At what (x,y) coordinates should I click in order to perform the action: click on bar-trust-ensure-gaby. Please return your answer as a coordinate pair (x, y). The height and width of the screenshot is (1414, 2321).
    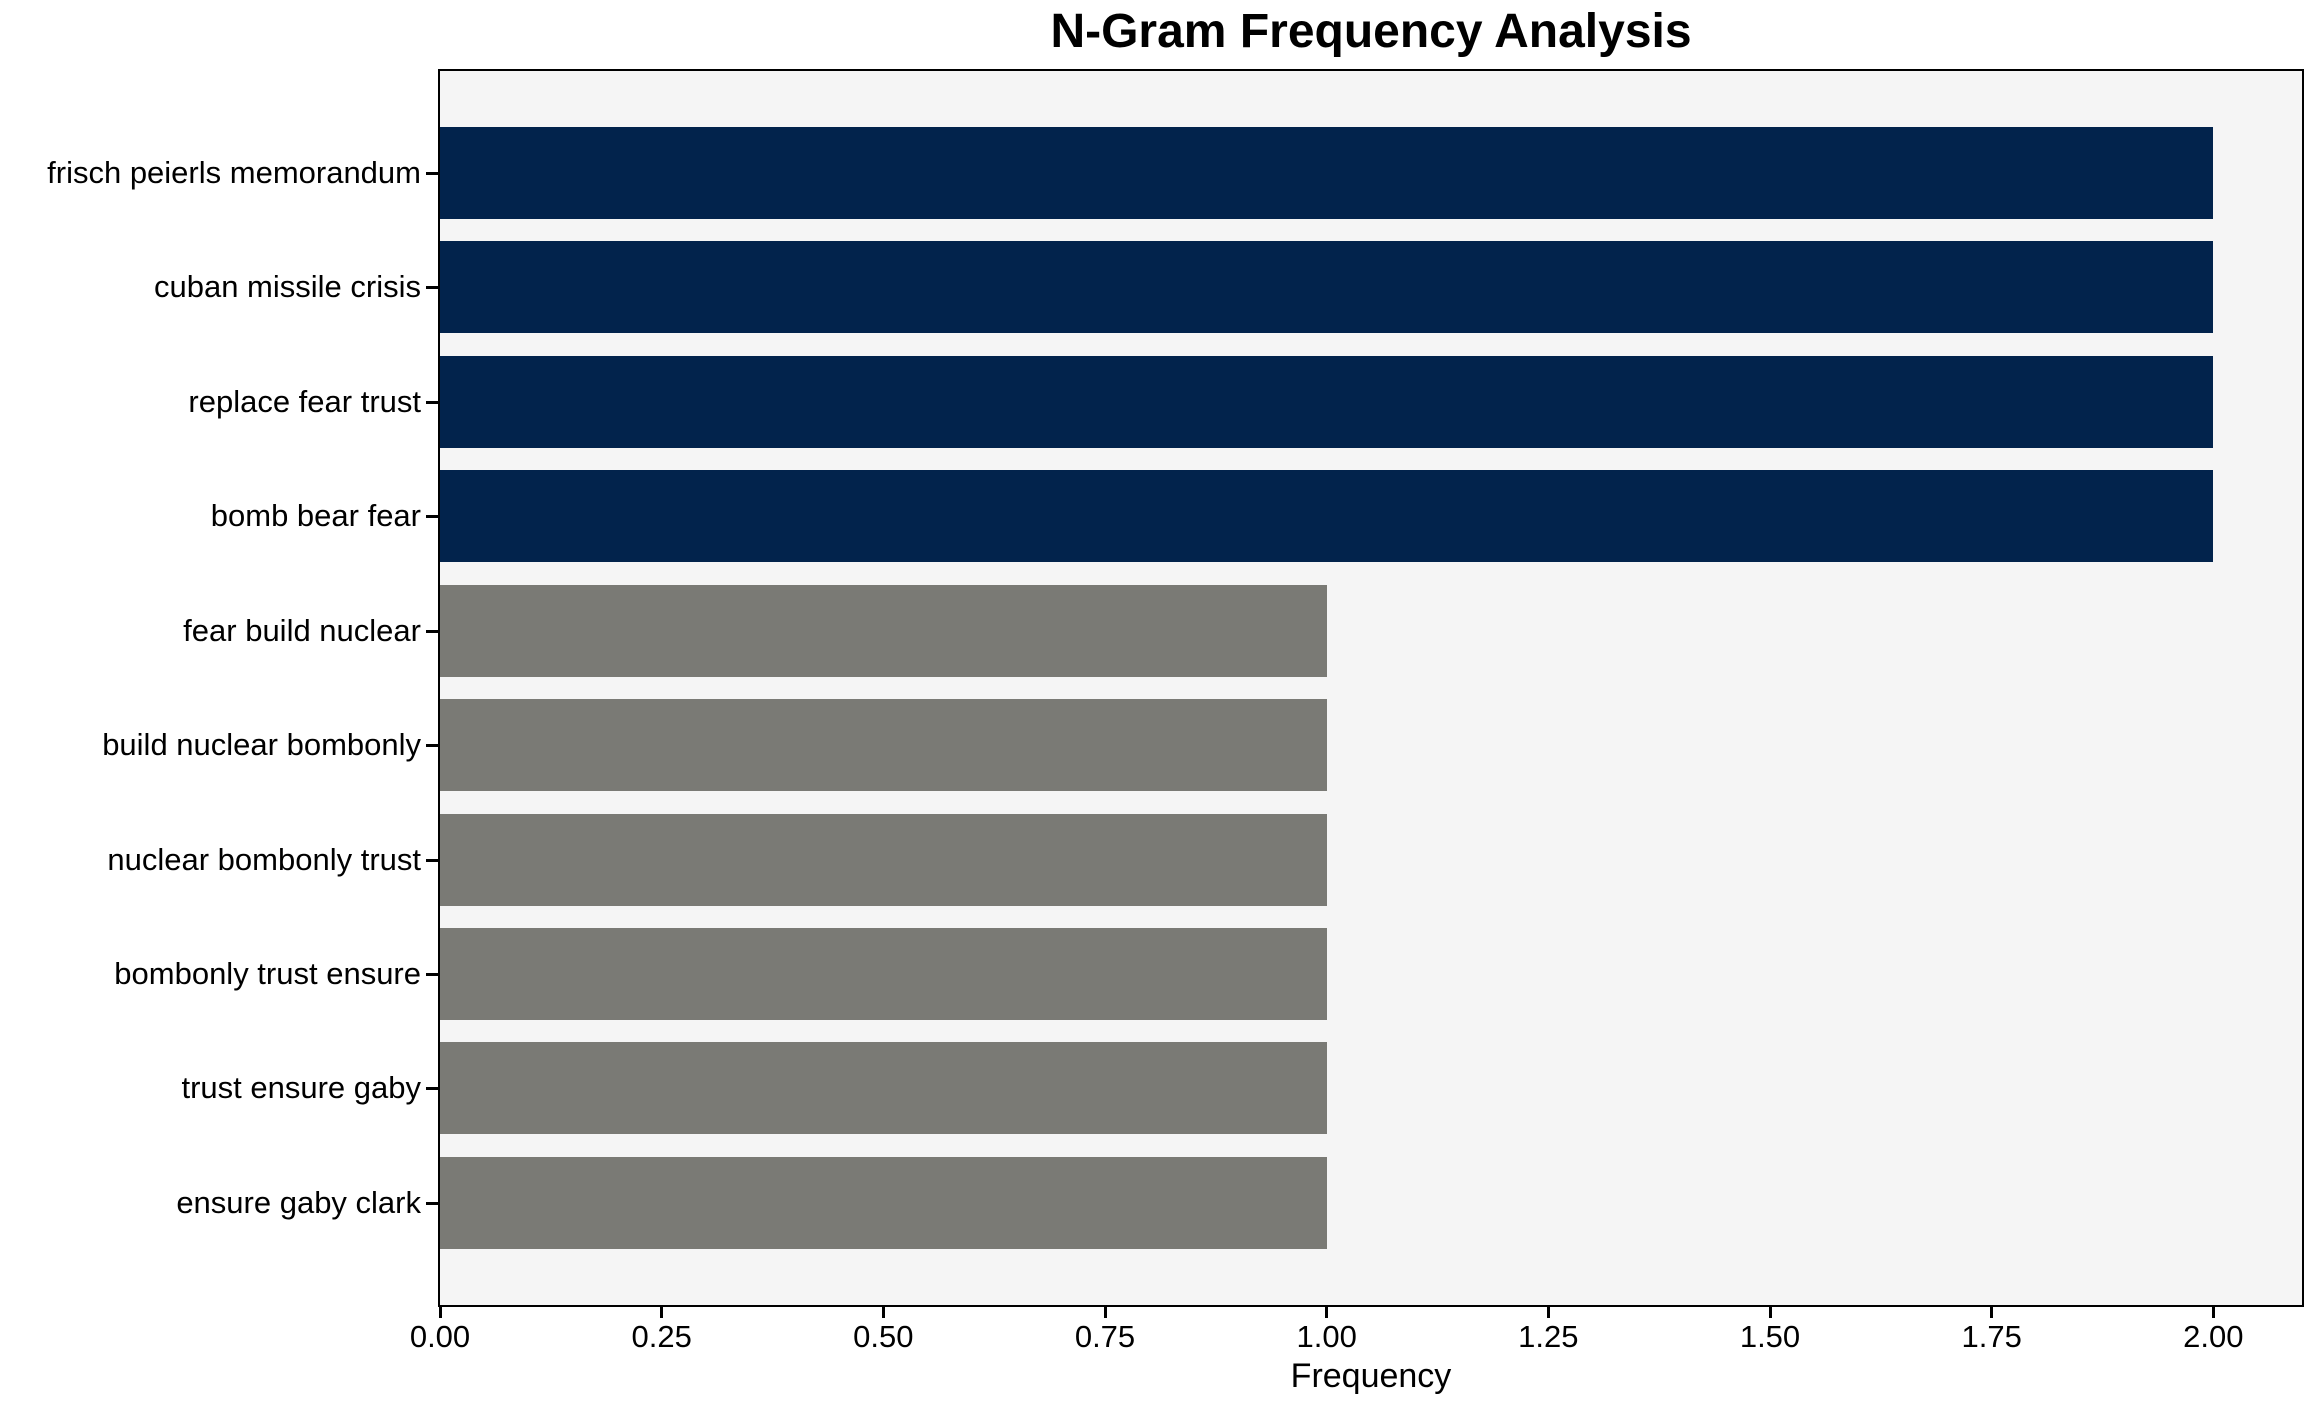
    Looking at the image, I should click on (883, 1088).